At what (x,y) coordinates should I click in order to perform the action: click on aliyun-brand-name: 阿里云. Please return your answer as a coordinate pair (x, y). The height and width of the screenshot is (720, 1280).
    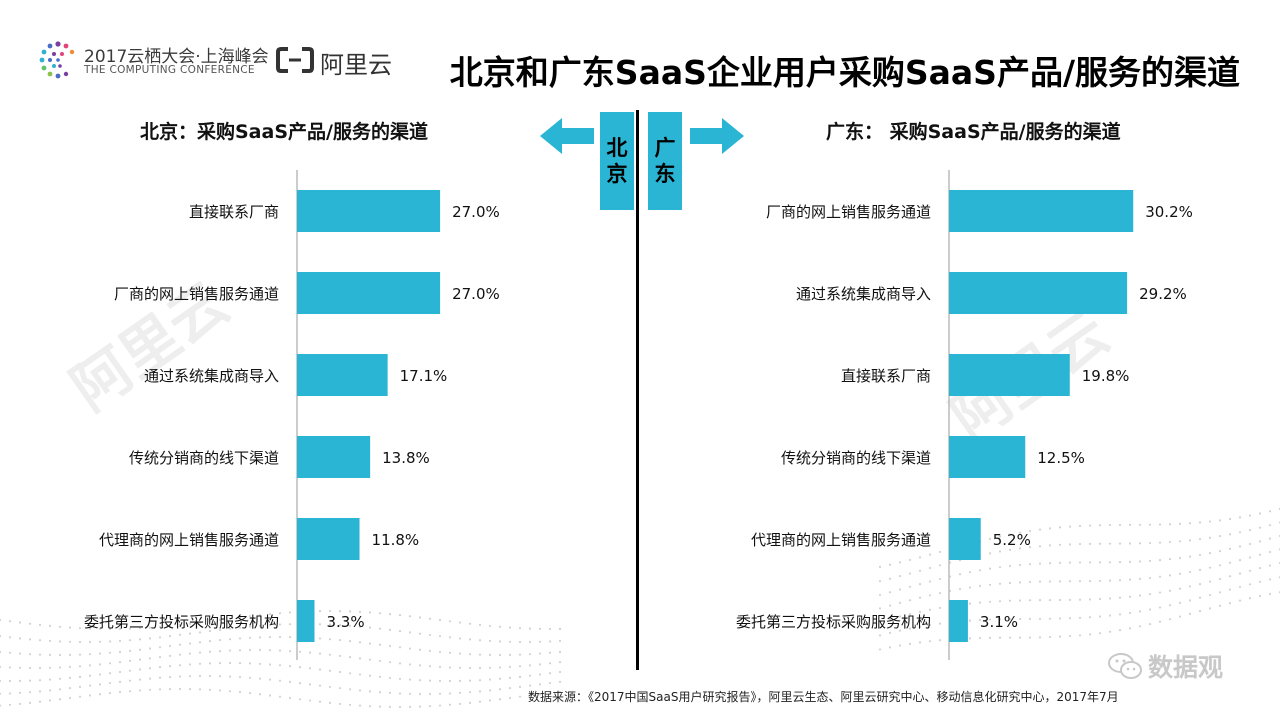
    Looking at the image, I should click on (356, 65).